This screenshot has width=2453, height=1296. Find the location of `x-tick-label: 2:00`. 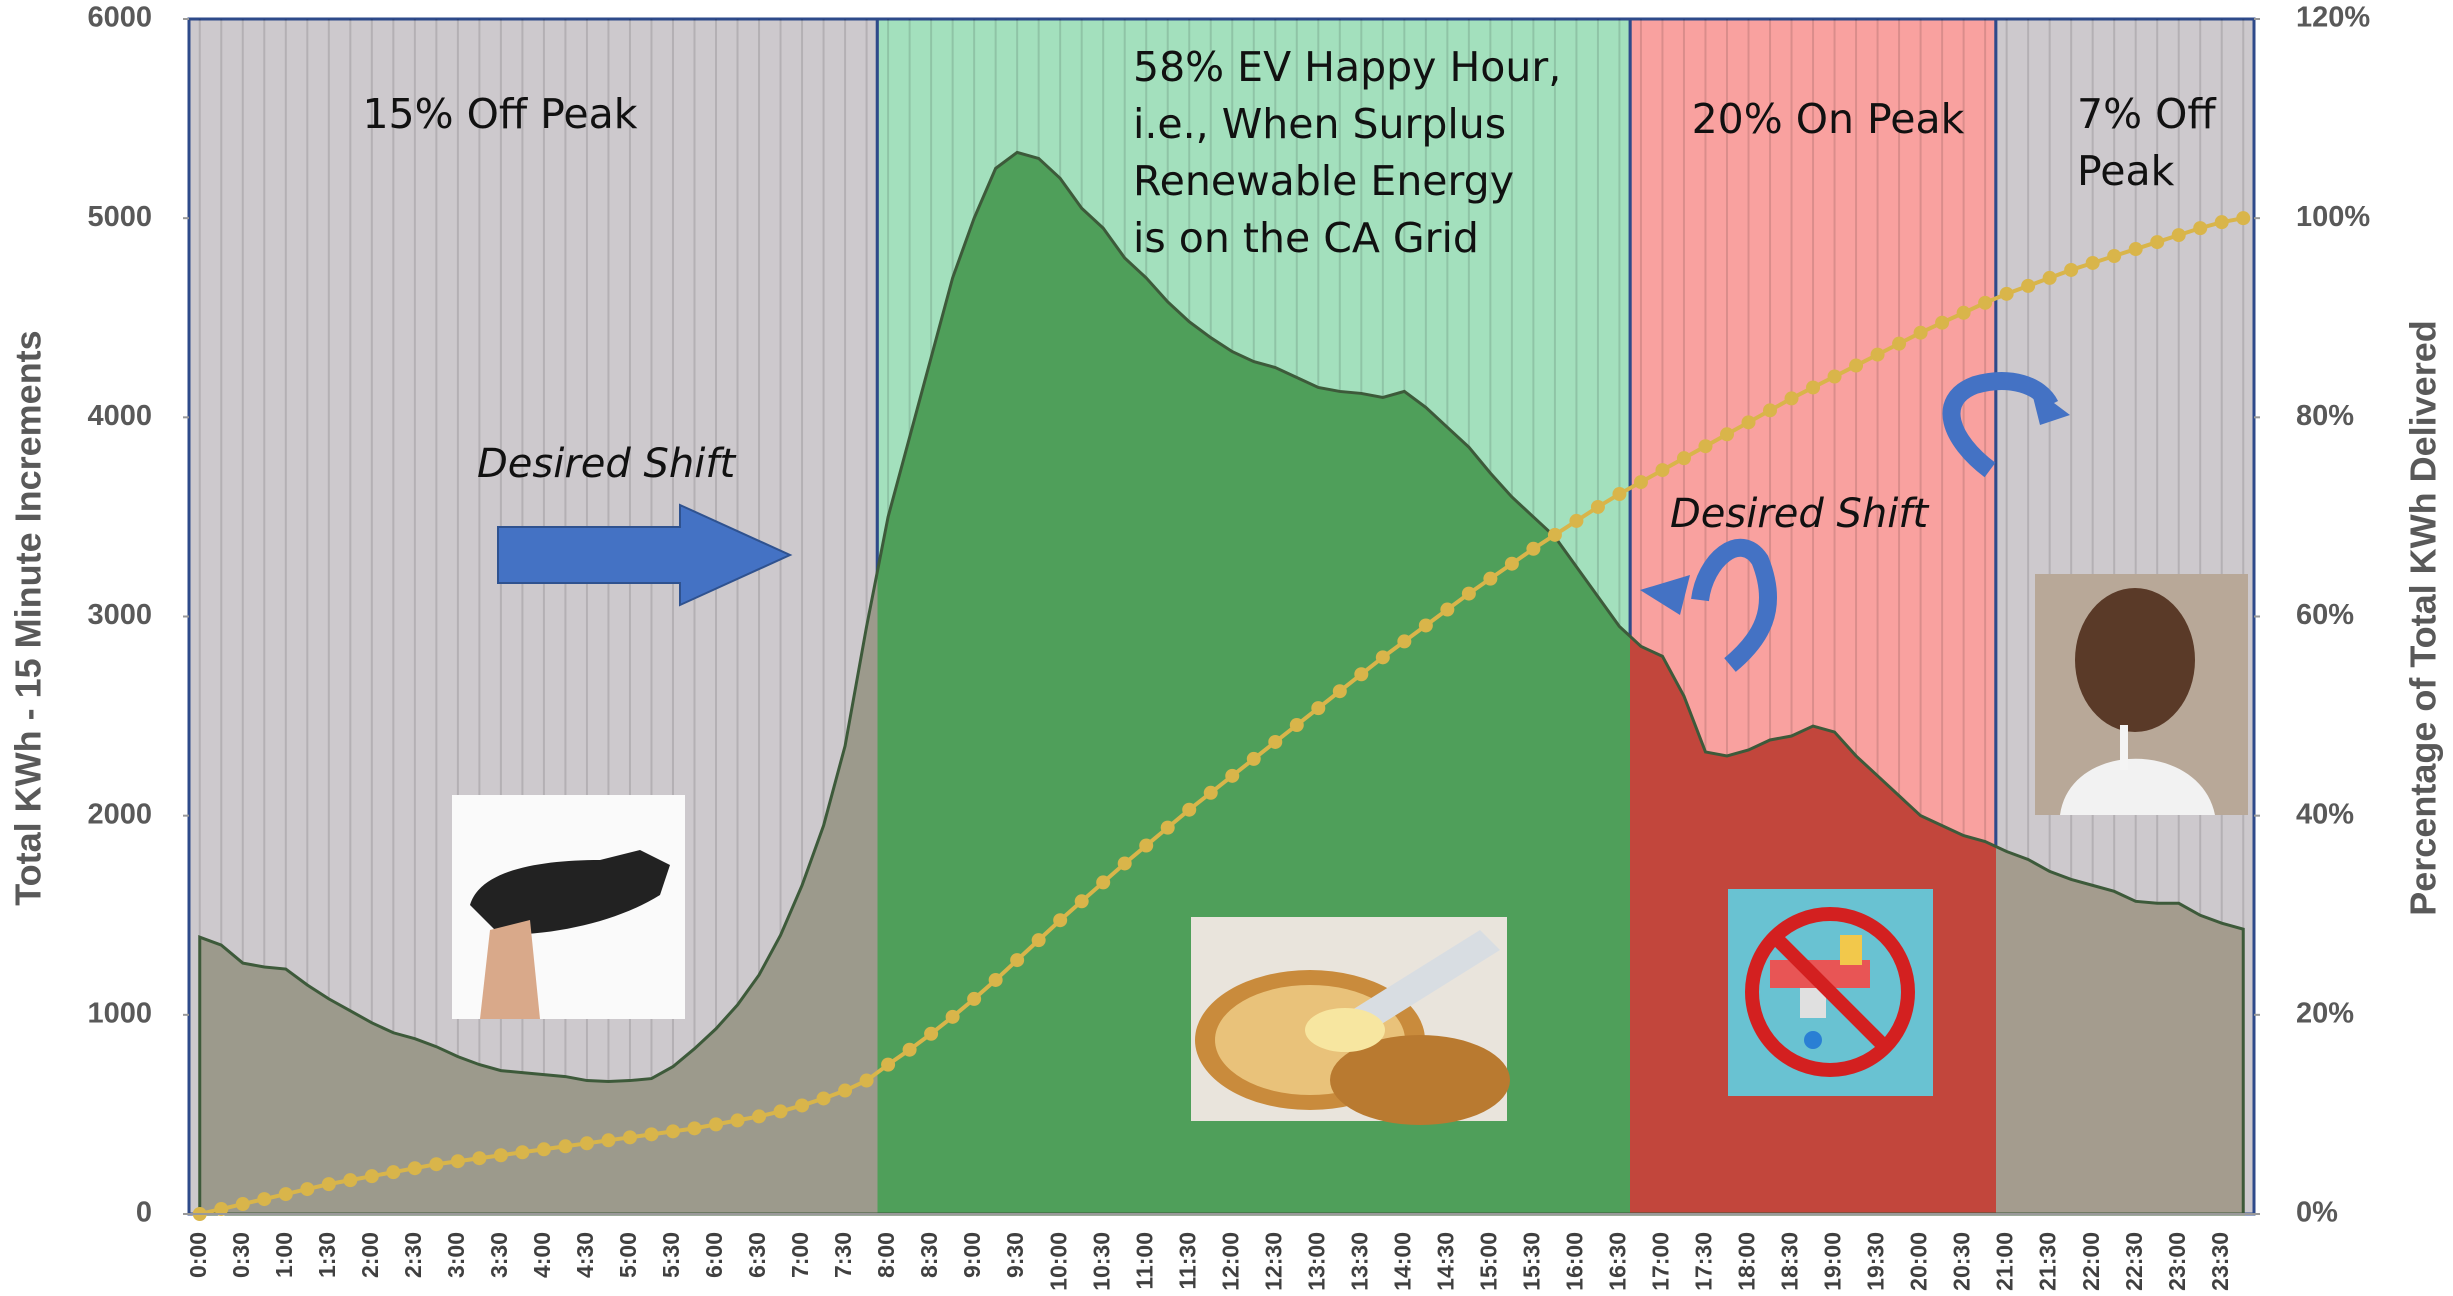

x-tick-label: 2:00 is located at coordinates (370, 1255).